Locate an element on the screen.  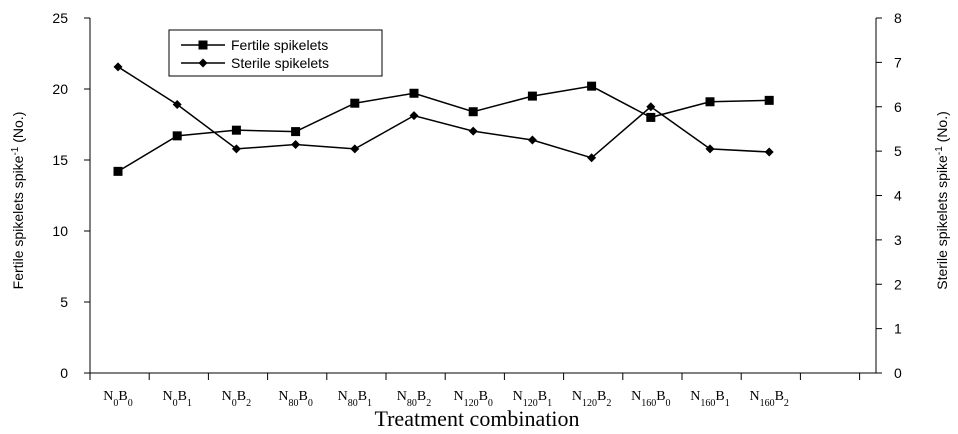
right-y-tick-label: 0 is located at coordinates (898, 373).